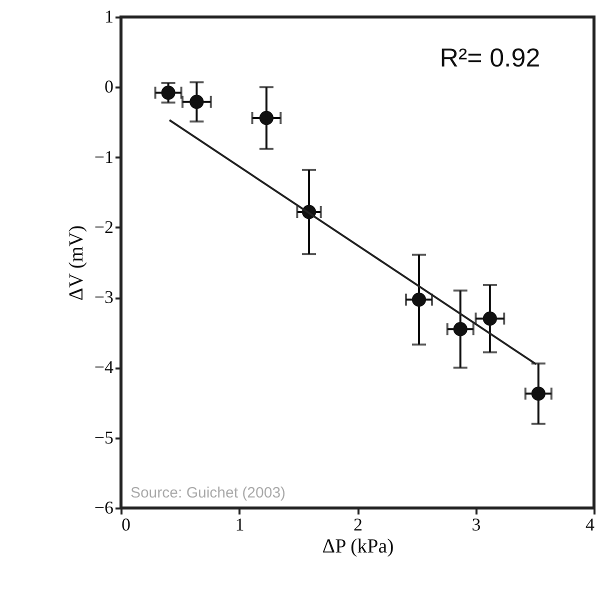  Describe the element at coordinates (104, 437) in the screenshot. I see `y-tick-label: −5` at that location.